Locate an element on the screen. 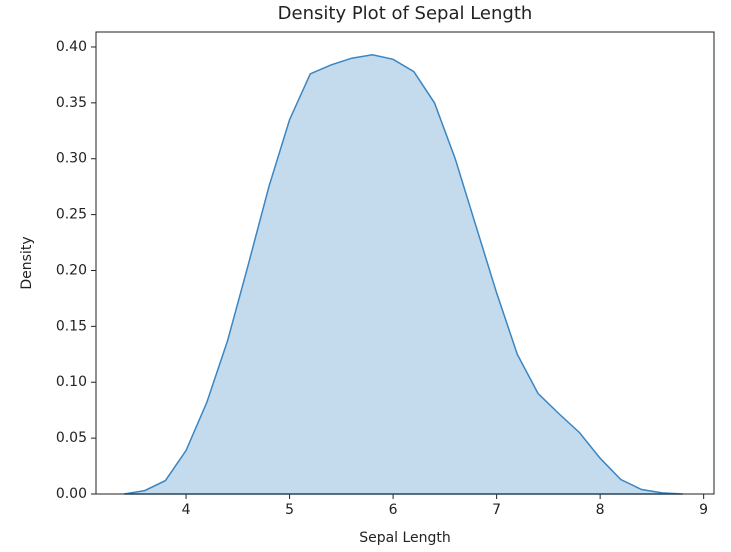  y-tick-label: 0.05 is located at coordinates (71, 438).